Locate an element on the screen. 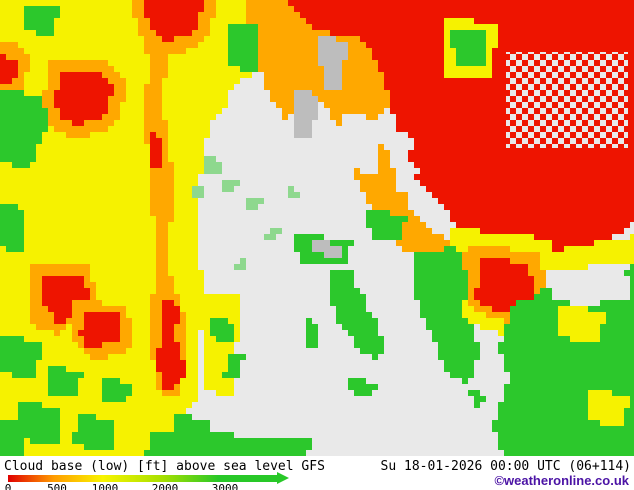 This screenshot has height=490, width=634. legend: 0 500 1000 2000 3000 is located at coordinates (156, 481).